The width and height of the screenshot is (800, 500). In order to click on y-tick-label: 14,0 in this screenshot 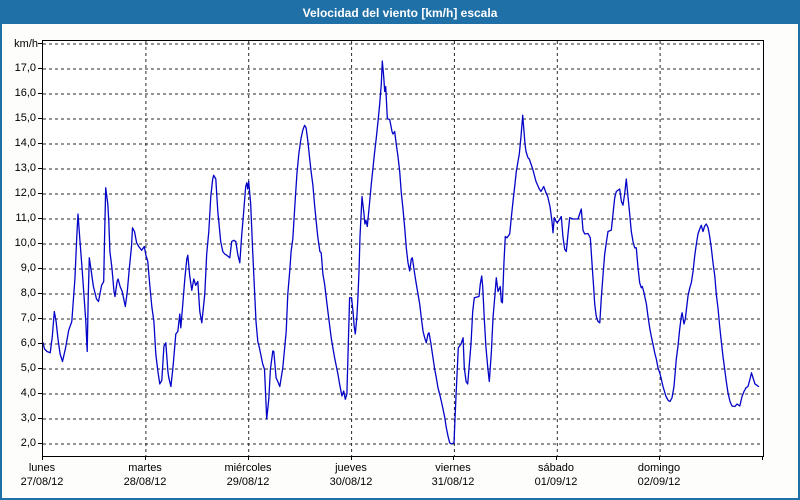, I will do `click(25, 143)`.